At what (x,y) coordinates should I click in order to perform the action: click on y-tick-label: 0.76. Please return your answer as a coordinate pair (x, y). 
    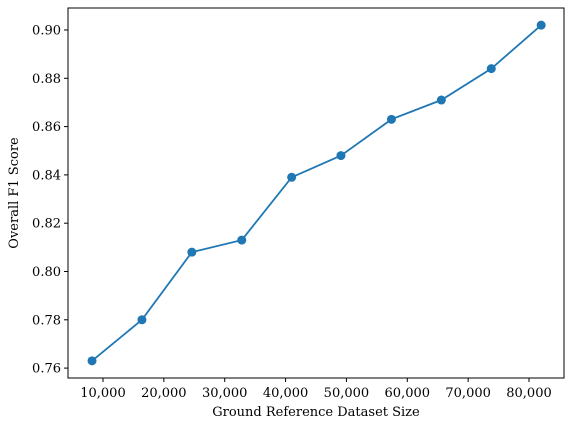
    Looking at the image, I should click on (46, 369).